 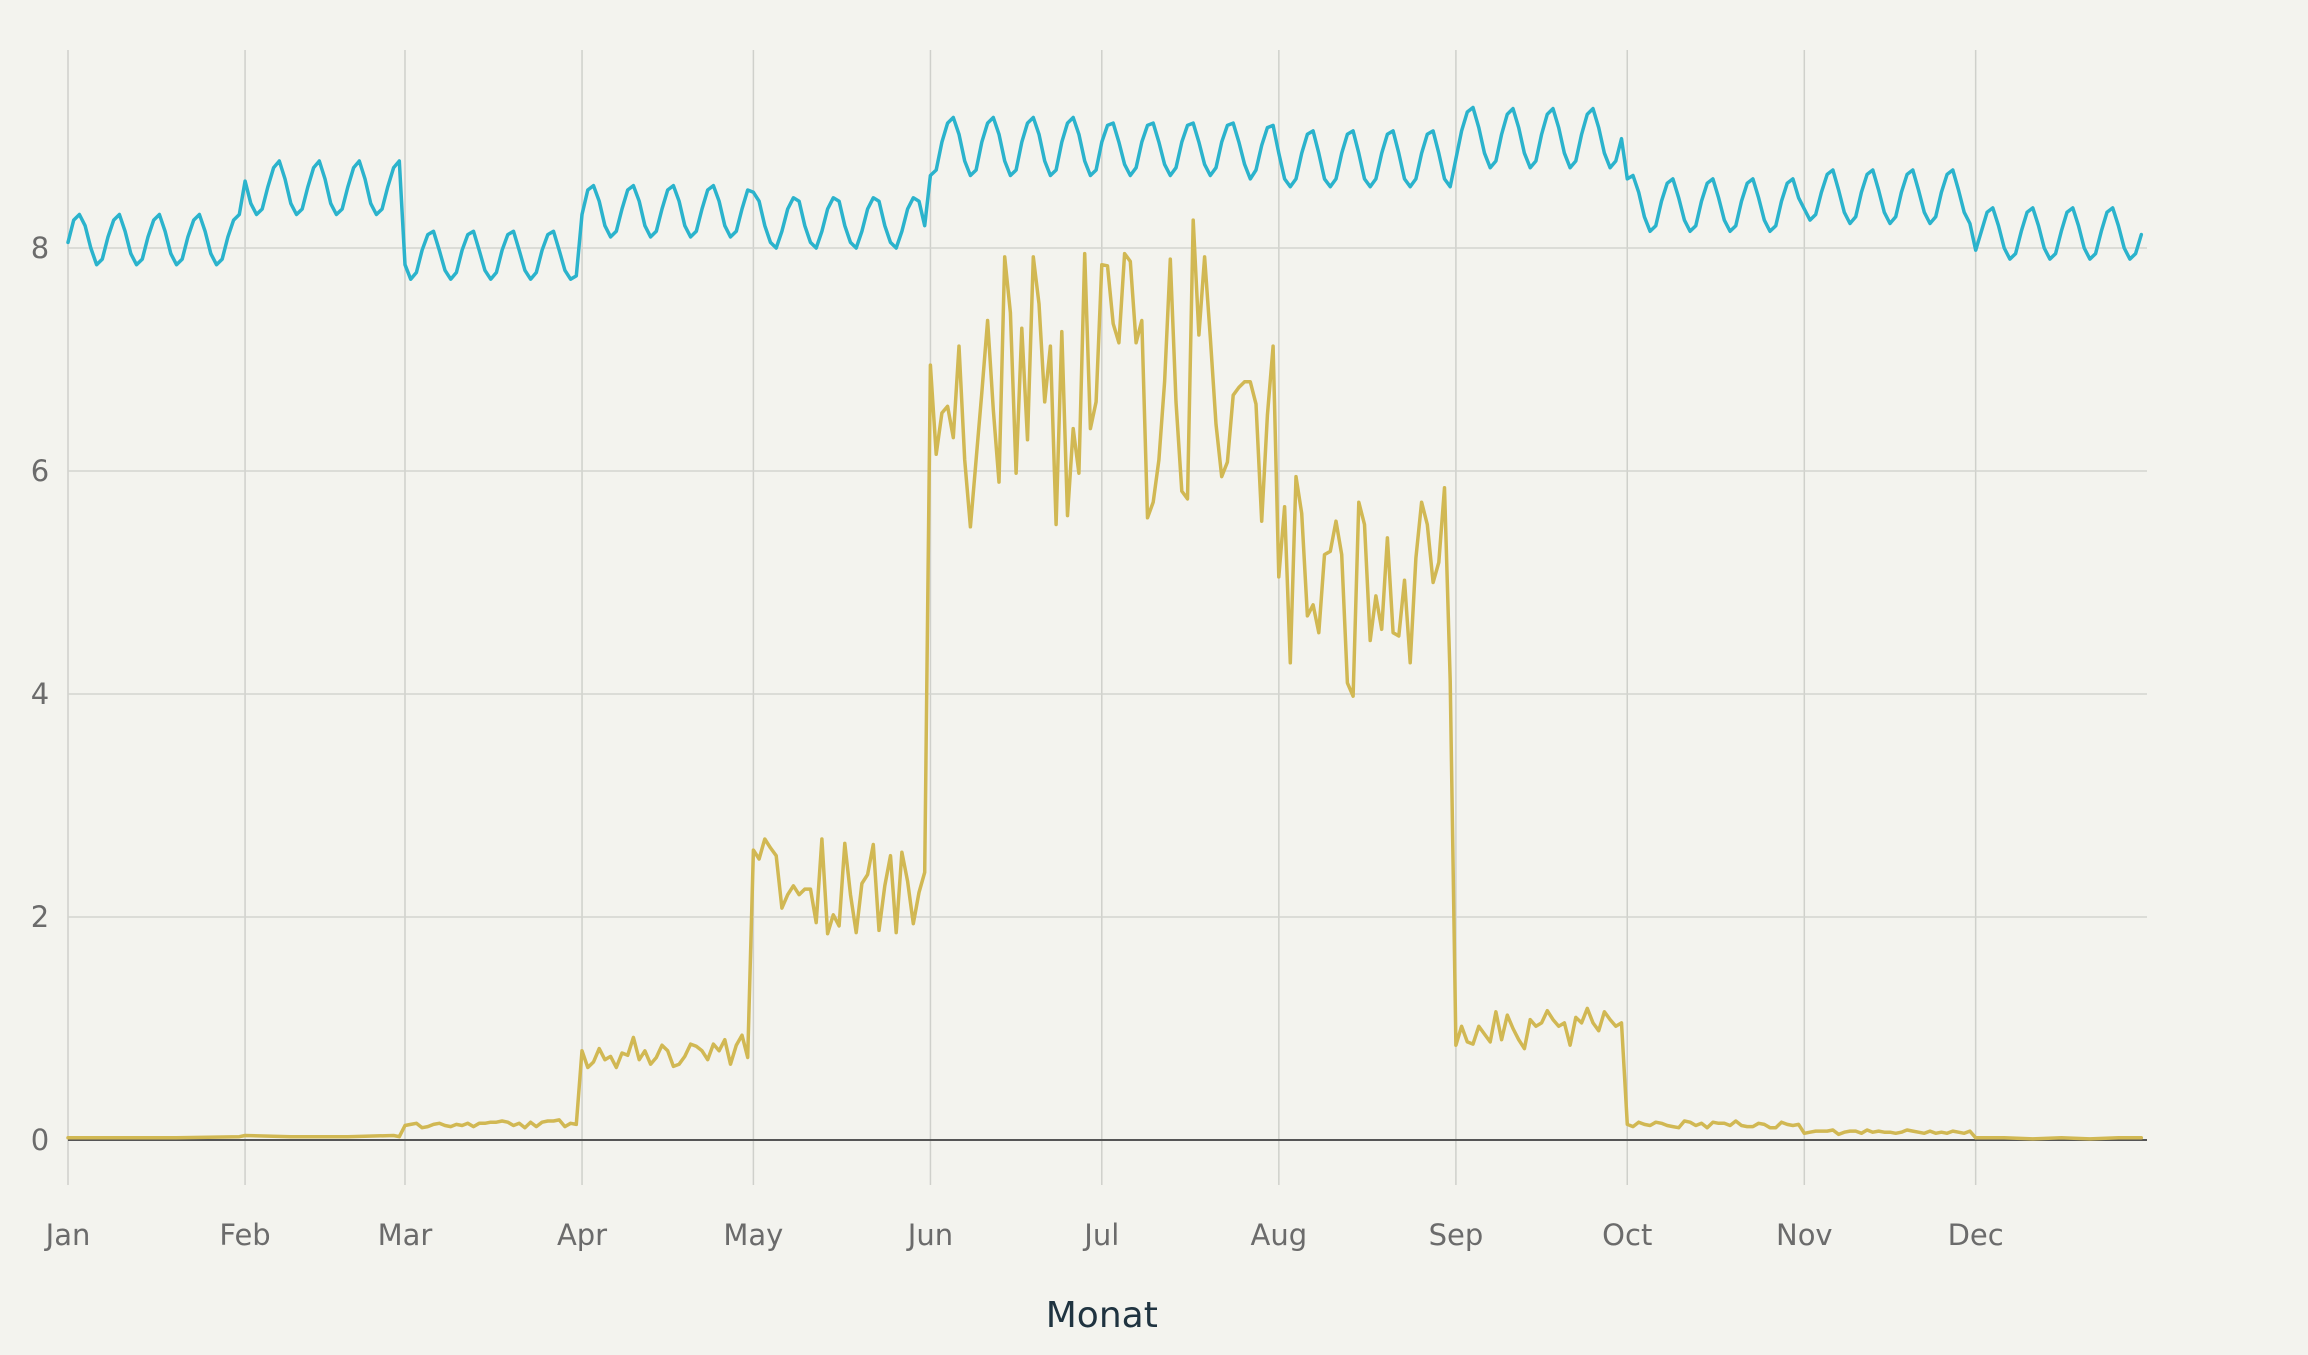 I want to click on y-tick-label: 6, so click(x=40, y=471).